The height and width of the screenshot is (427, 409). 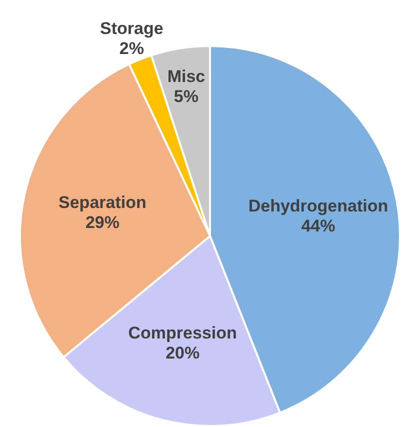 I want to click on data-label: 20%, so click(x=183, y=353).